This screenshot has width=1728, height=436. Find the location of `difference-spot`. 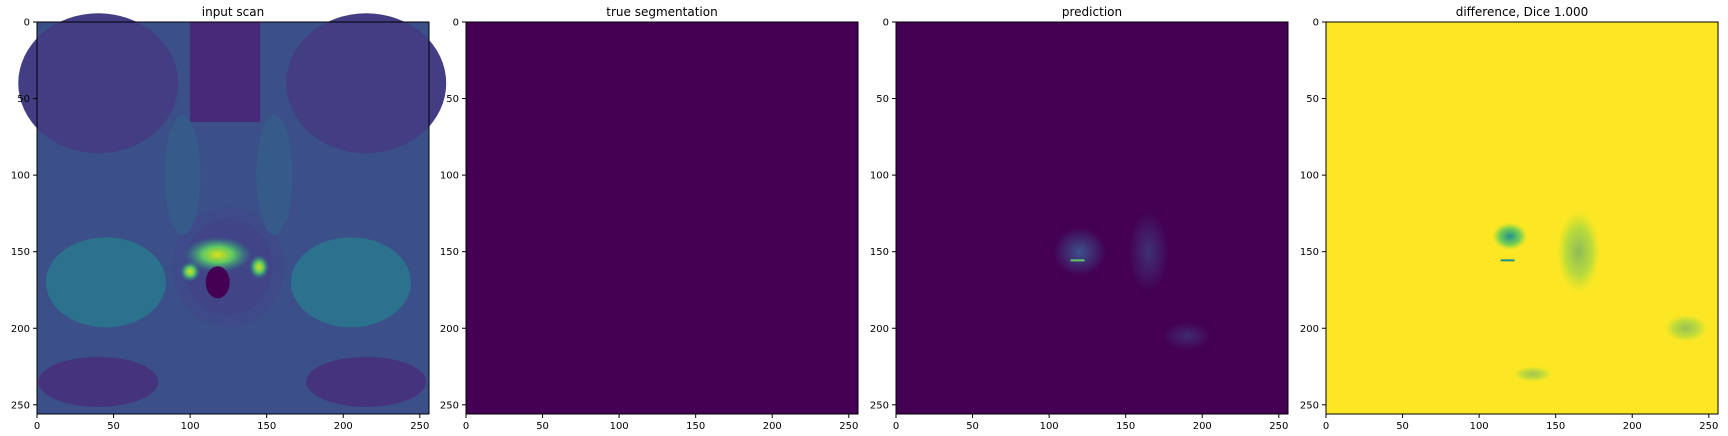

difference-spot is located at coordinates (1507, 260).